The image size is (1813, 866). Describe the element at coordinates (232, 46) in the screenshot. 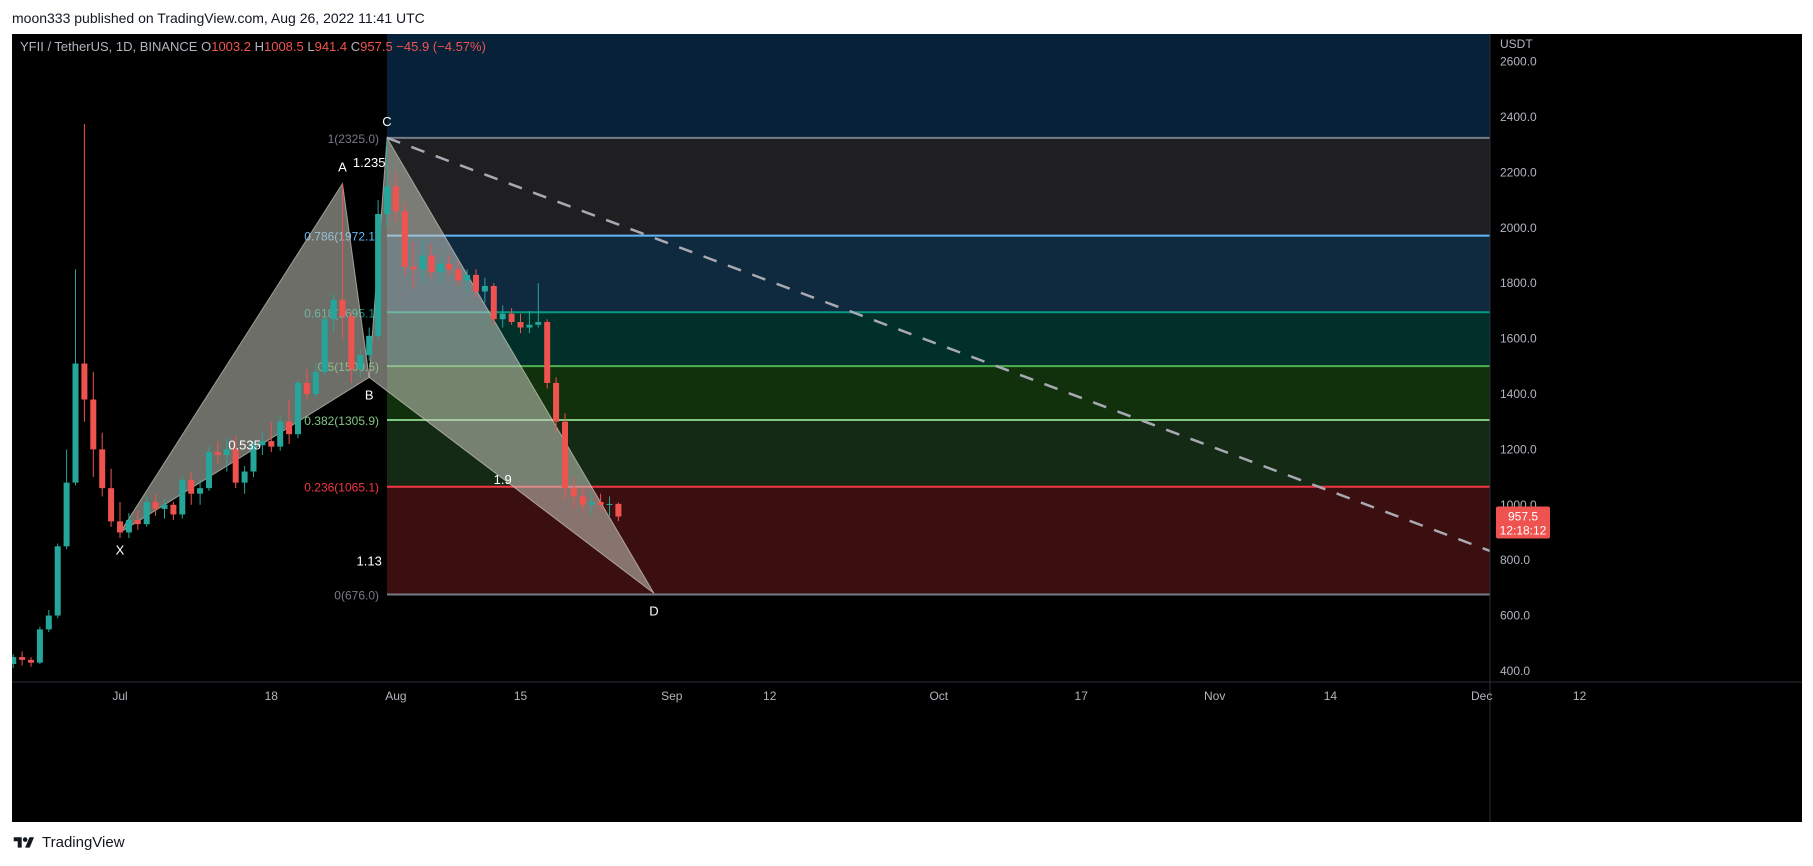

I see `legend-open: 1003.2` at that location.